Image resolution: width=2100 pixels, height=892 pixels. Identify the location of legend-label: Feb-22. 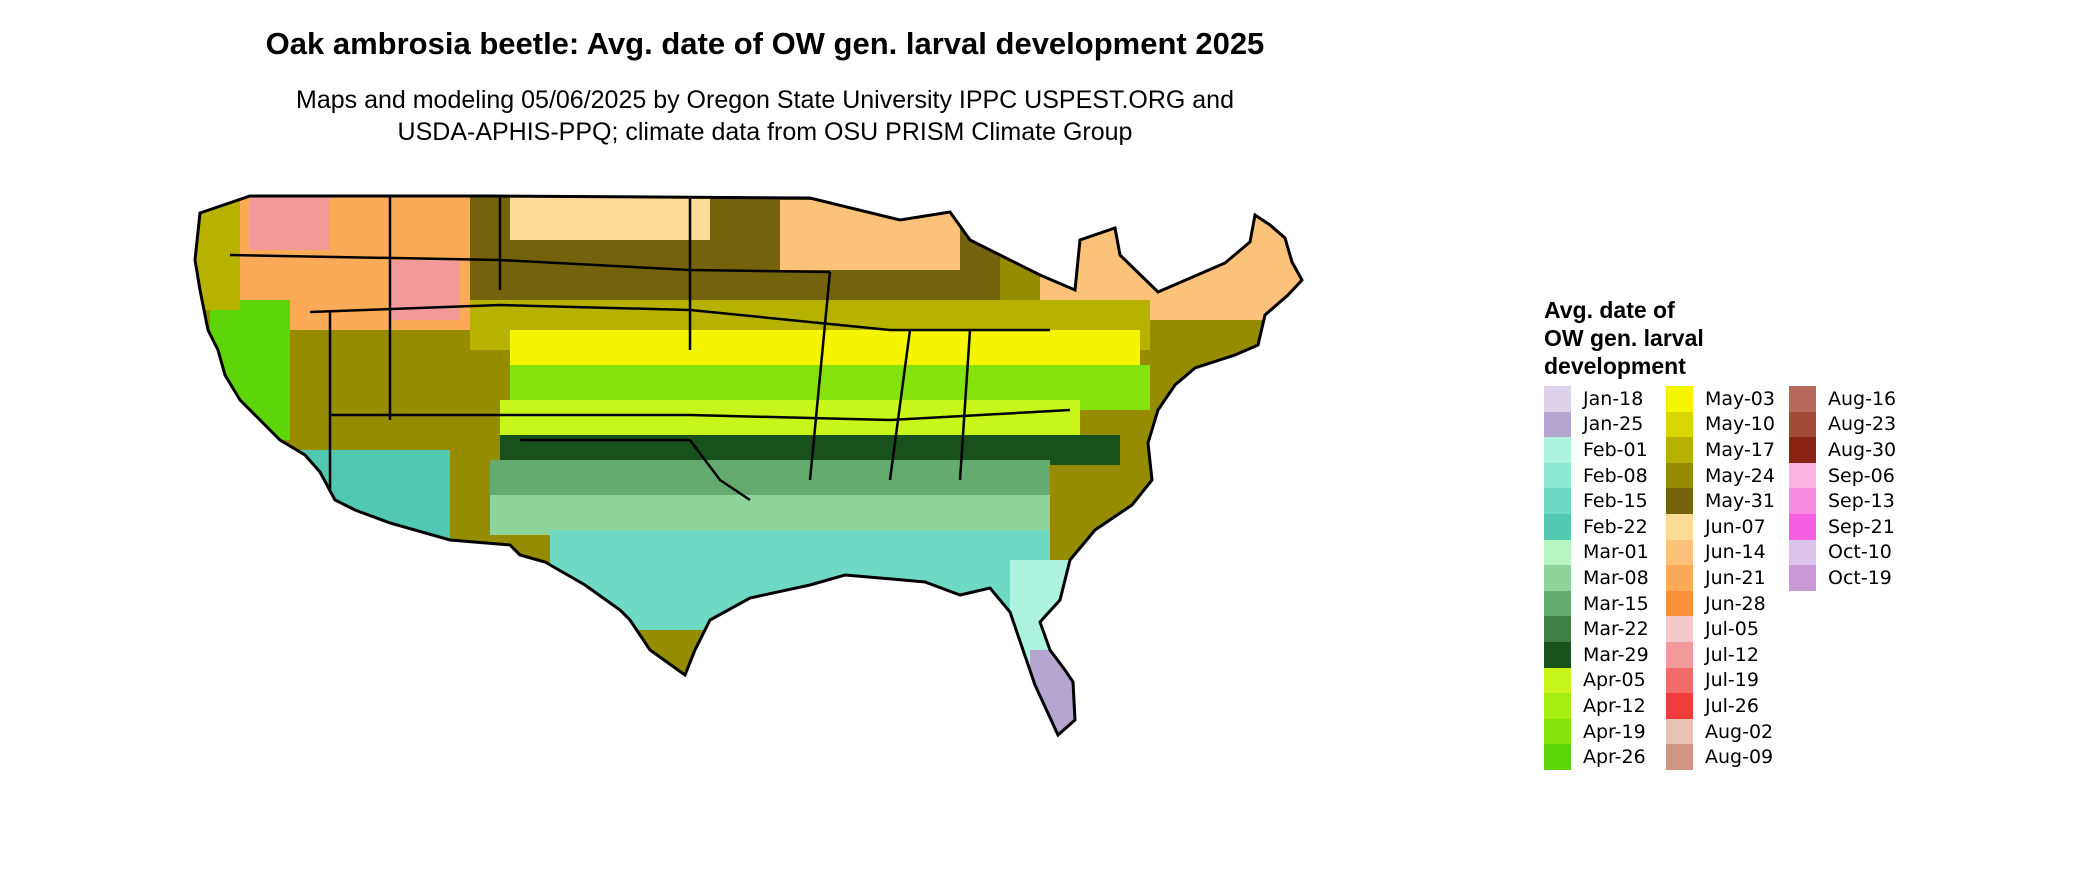
(1615, 526).